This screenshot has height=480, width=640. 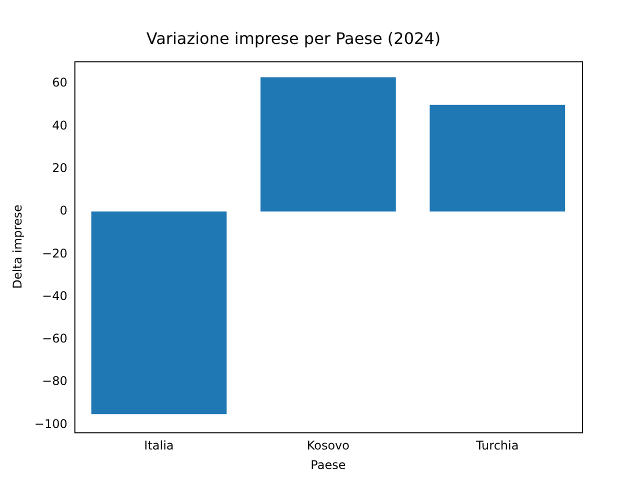 I want to click on x-axis-title: Paese, so click(x=328, y=465).